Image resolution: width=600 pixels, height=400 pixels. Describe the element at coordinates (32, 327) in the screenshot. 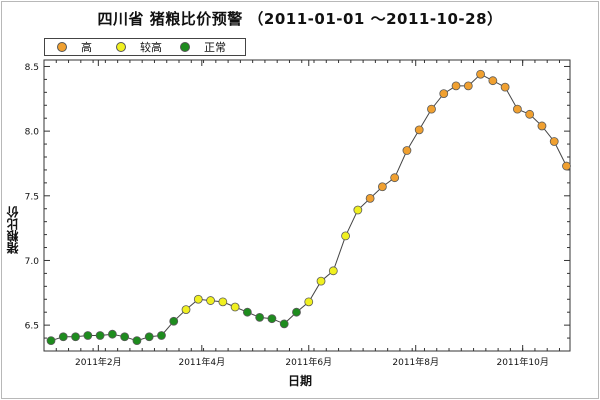

I see `y-tick-label: 6.5` at that location.